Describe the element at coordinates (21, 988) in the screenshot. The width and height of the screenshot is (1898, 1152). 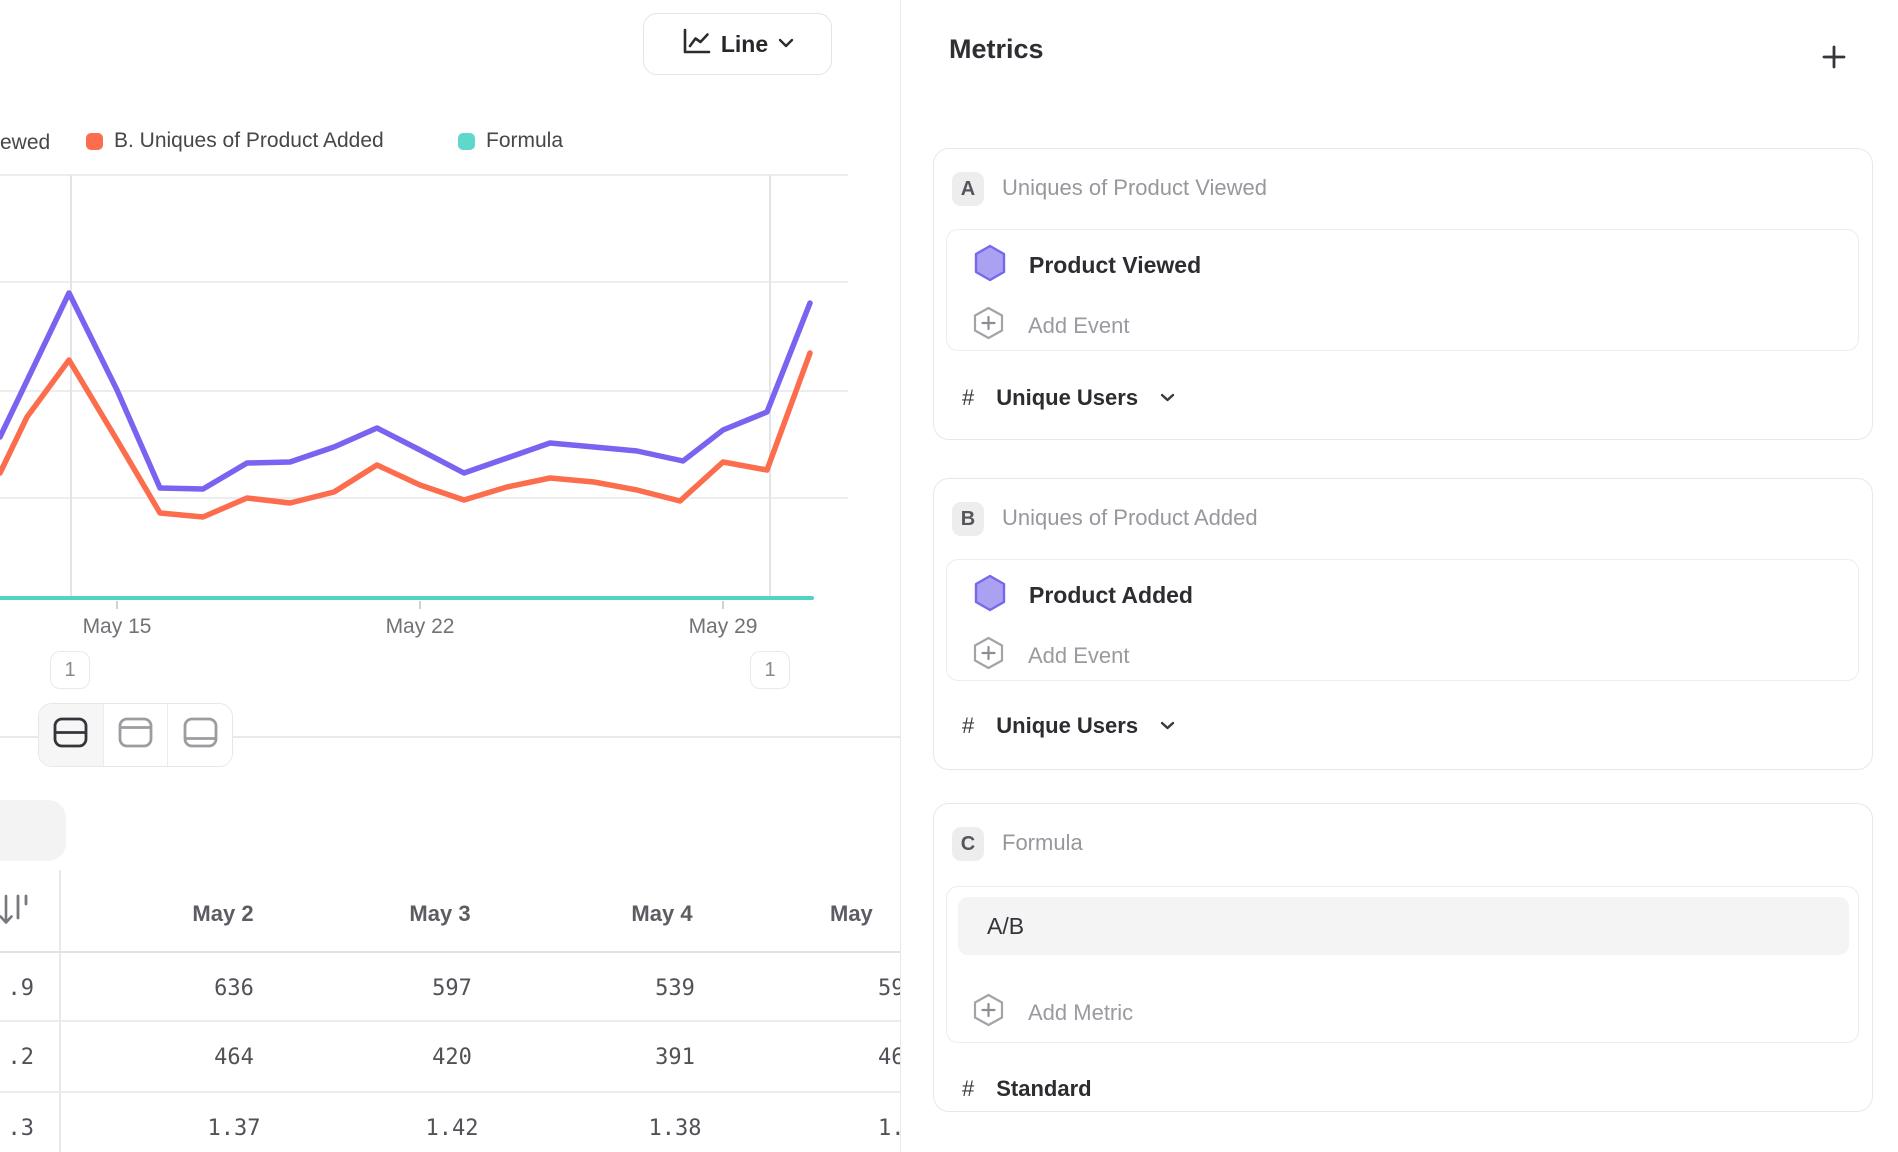
I see `row-label-fragment: .9` at that location.